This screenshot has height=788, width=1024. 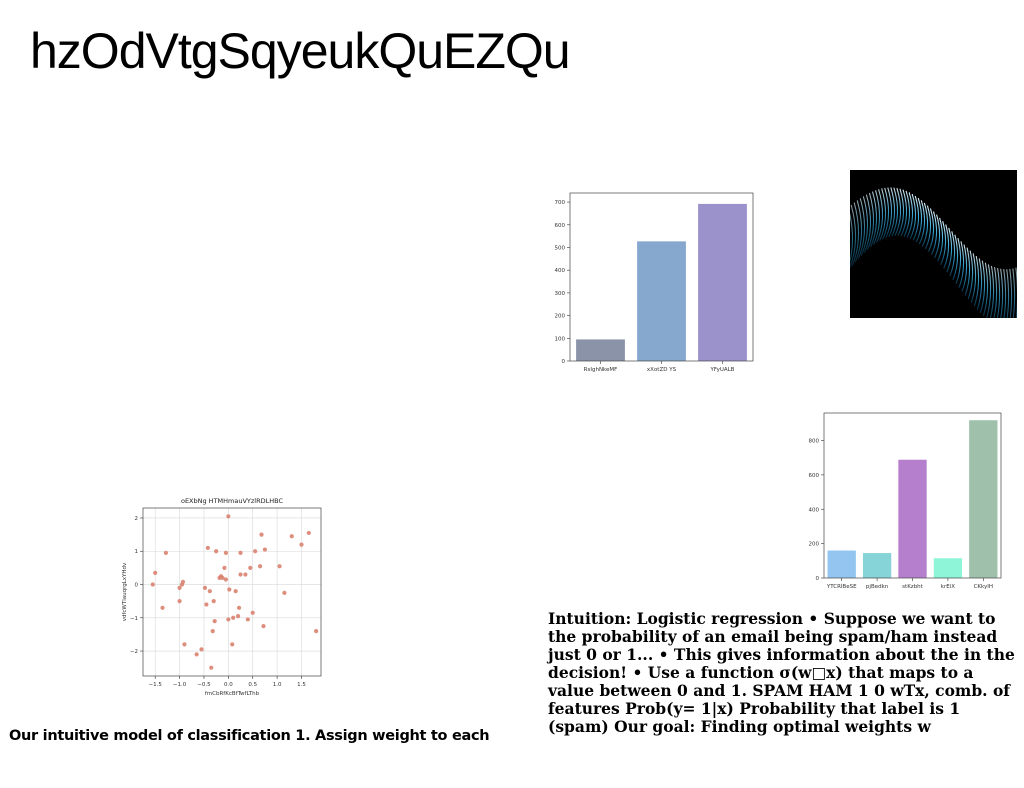 I want to click on bar-krEiX, so click(x=948, y=568).